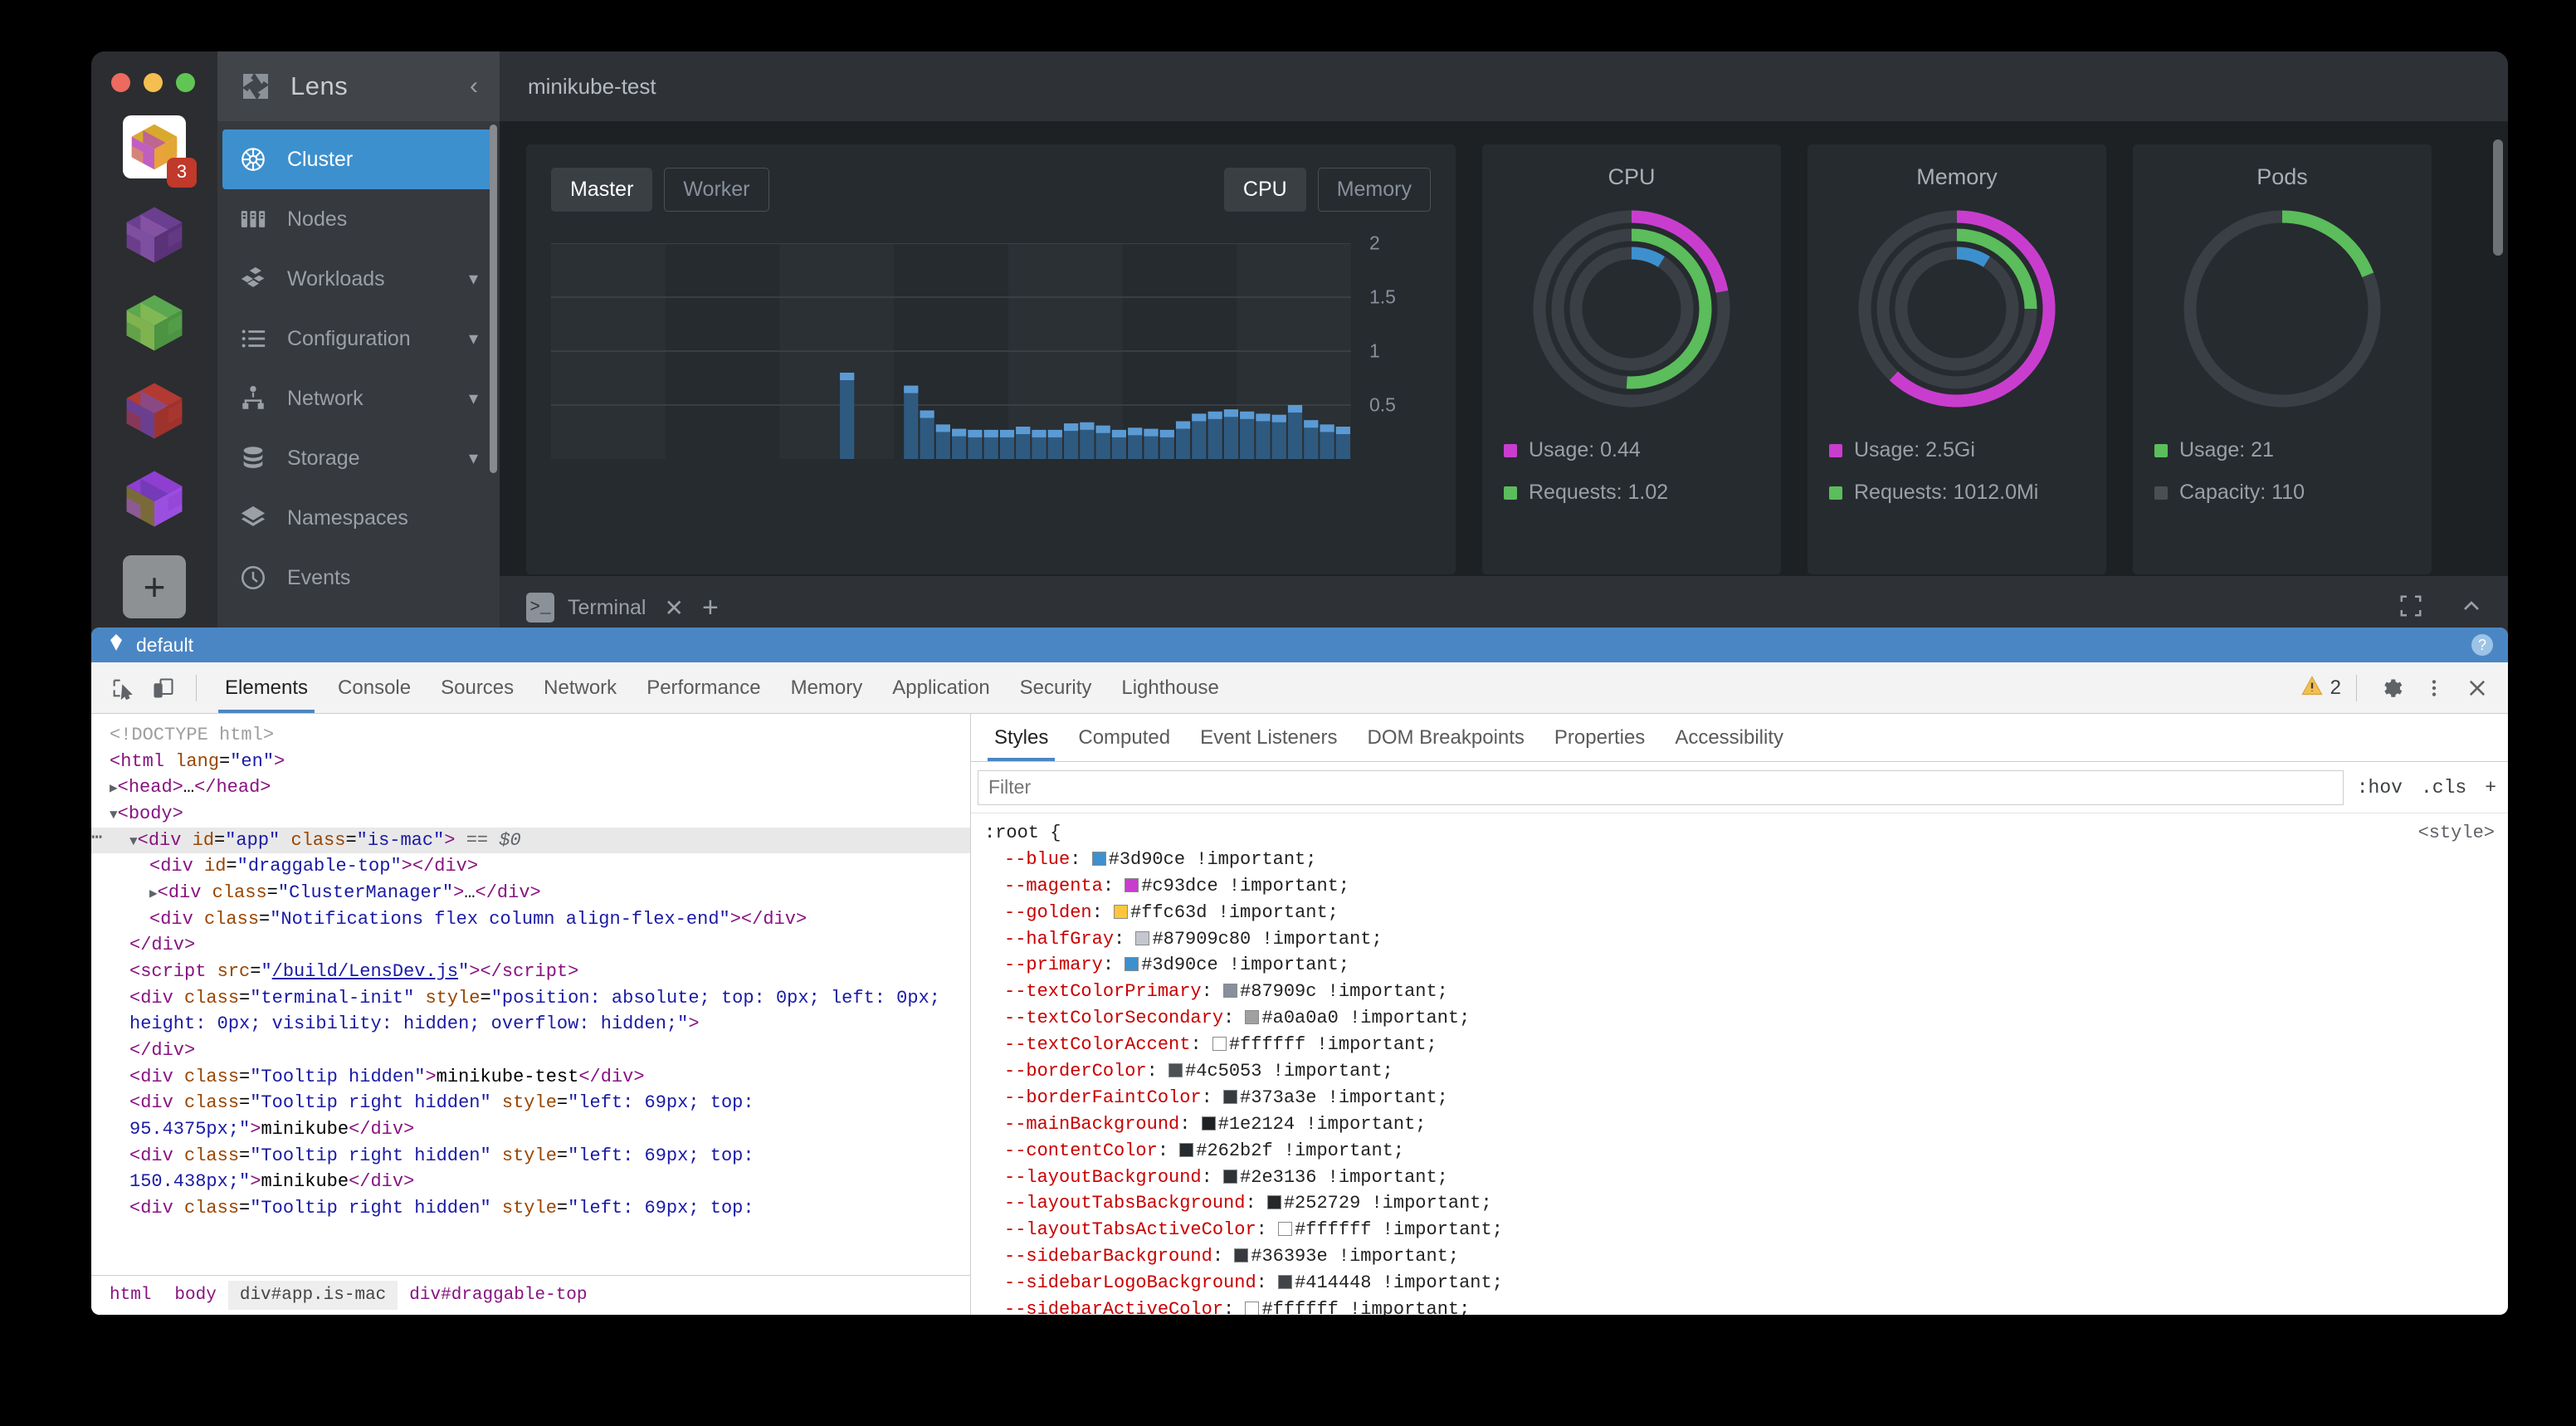 This screenshot has width=2576, height=1426. What do you see at coordinates (1600, 737) in the screenshot?
I see `styles-tab-properties: Properties` at bounding box center [1600, 737].